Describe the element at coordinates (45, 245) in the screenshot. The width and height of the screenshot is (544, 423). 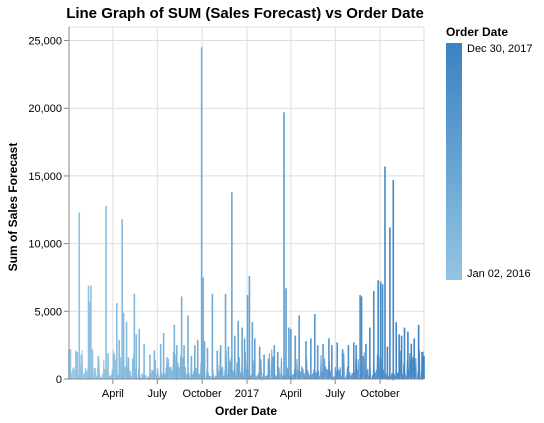
I see `y-tick-label: 10,000` at that location.